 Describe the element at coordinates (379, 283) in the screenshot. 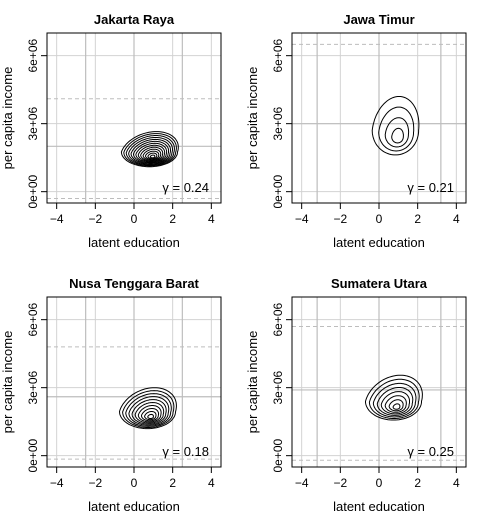

I see `panel-title: Sumatera Utara` at that location.